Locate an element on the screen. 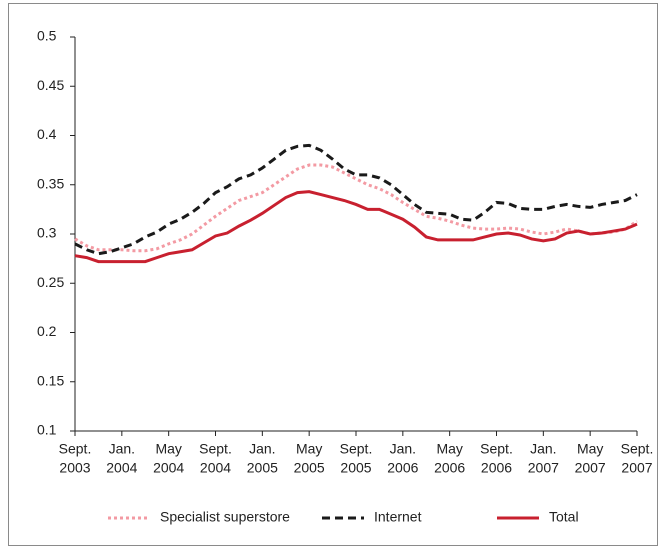 The width and height of the screenshot is (664, 553). y-tick-label: 0.15 is located at coordinates (50, 380).